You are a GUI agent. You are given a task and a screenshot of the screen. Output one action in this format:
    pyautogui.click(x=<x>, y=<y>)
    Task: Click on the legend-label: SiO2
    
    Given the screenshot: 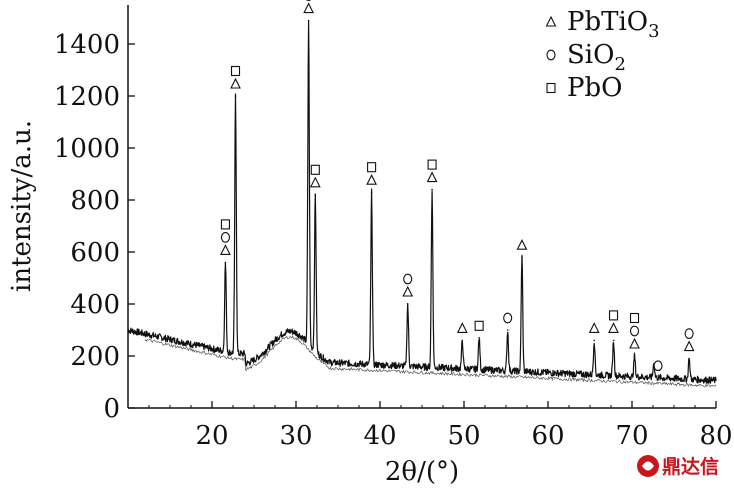 What is the action you would take?
    pyautogui.click(x=596, y=57)
    